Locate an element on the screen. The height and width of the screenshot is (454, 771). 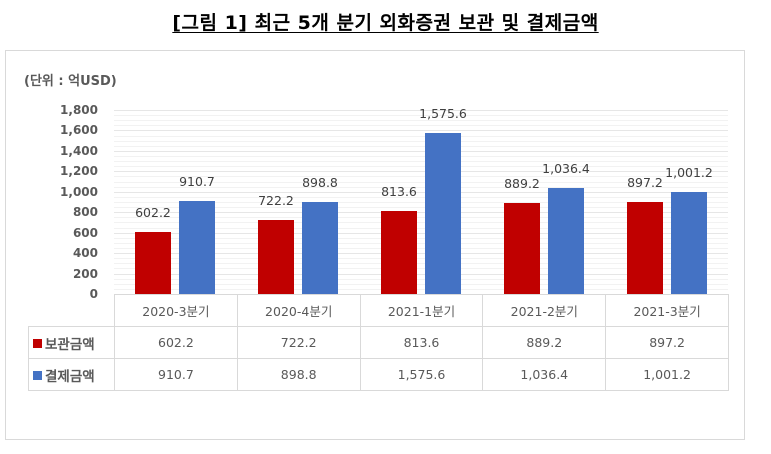
data-label: 602.2 is located at coordinates (153, 212).